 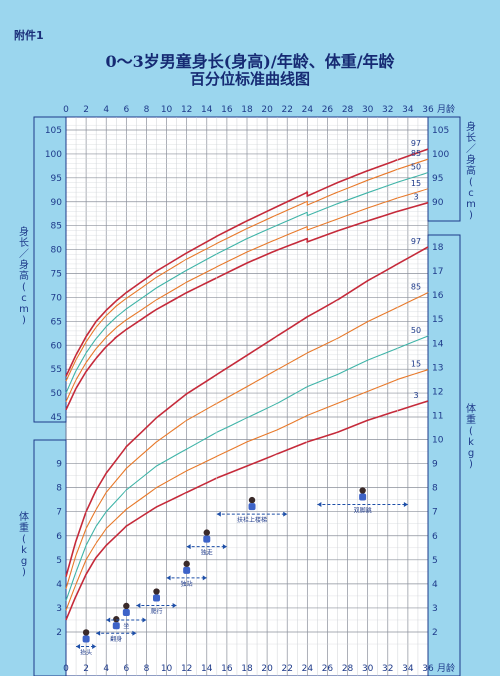 What do you see at coordinates (86, 110) in the screenshot?
I see `x-tick-top: 2` at bounding box center [86, 110].